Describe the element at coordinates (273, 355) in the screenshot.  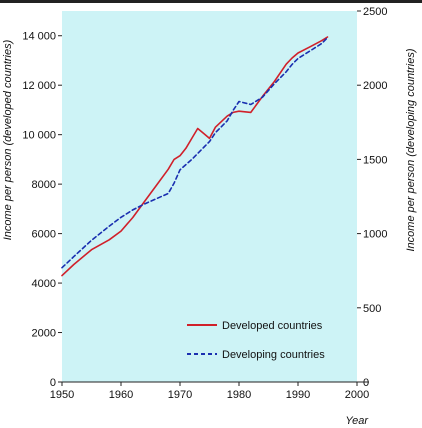
I see `legend-label-developing: Developing countries` at that location.